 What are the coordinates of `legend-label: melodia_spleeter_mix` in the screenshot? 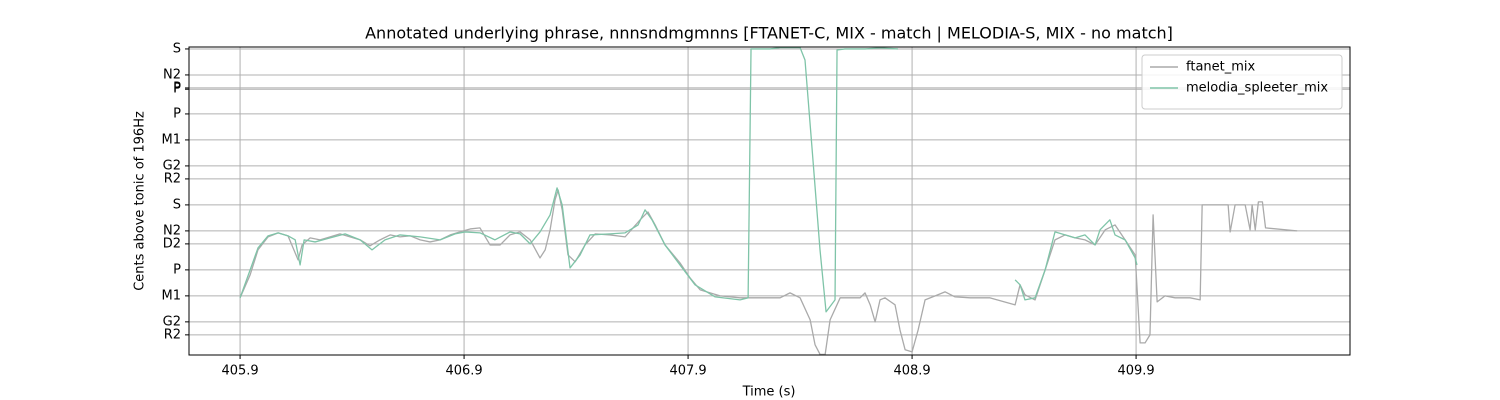 It's located at (1257, 88).